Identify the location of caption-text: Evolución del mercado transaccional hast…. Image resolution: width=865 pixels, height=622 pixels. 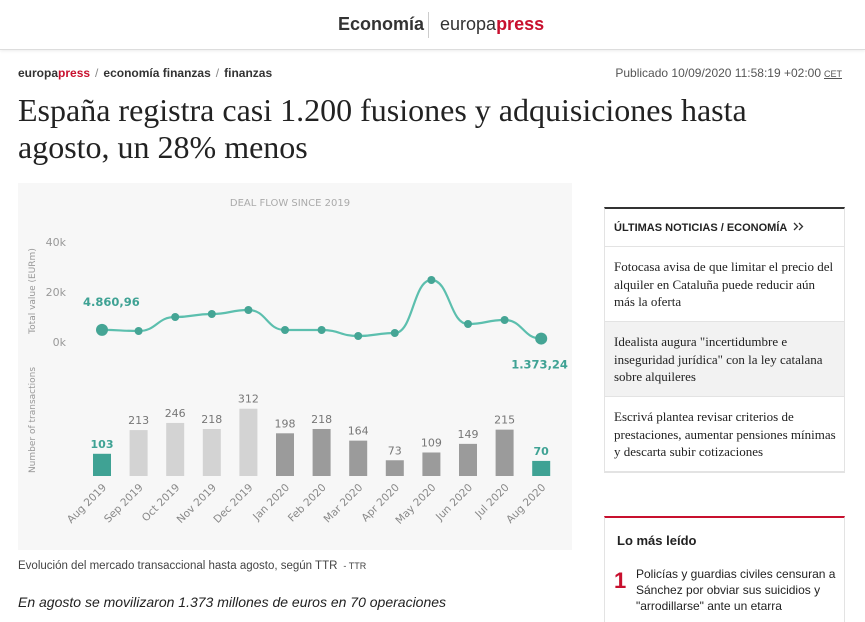
(178, 566).